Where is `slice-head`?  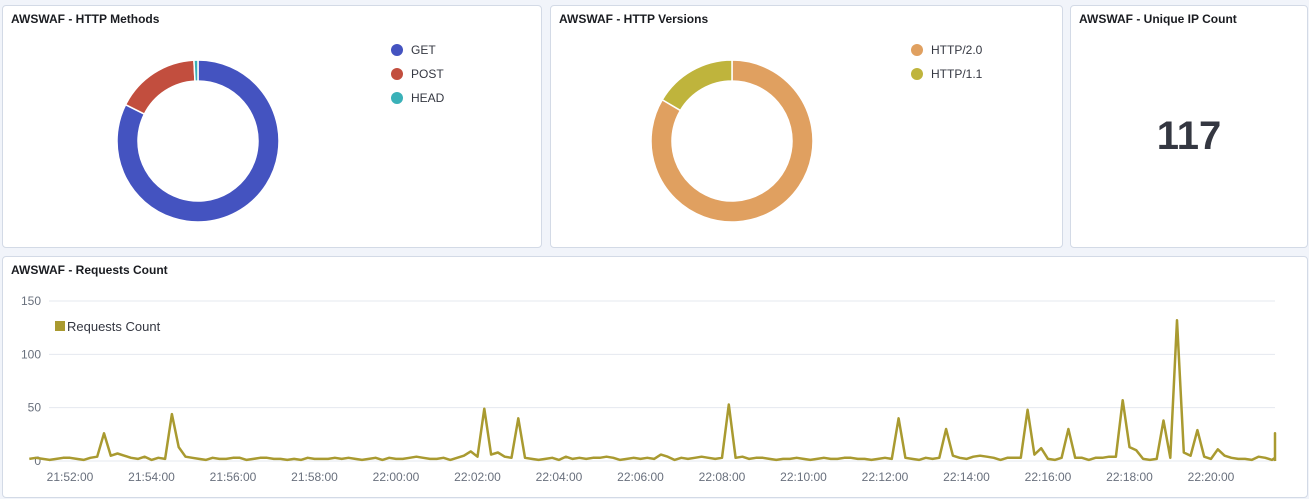
slice-head is located at coordinates (196, 70).